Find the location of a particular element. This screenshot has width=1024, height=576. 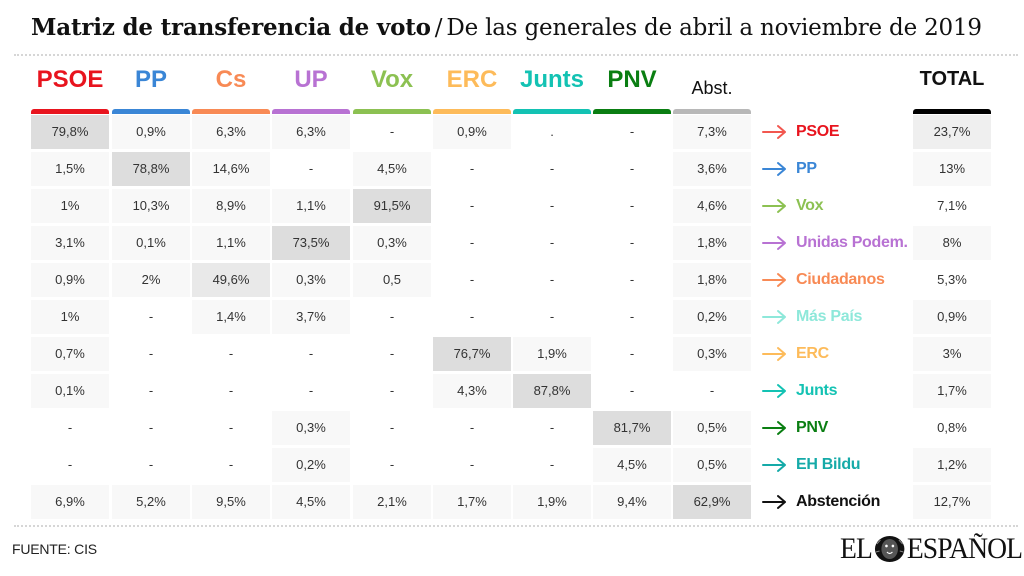

matrix-cell: 3,7% is located at coordinates (311, 317).